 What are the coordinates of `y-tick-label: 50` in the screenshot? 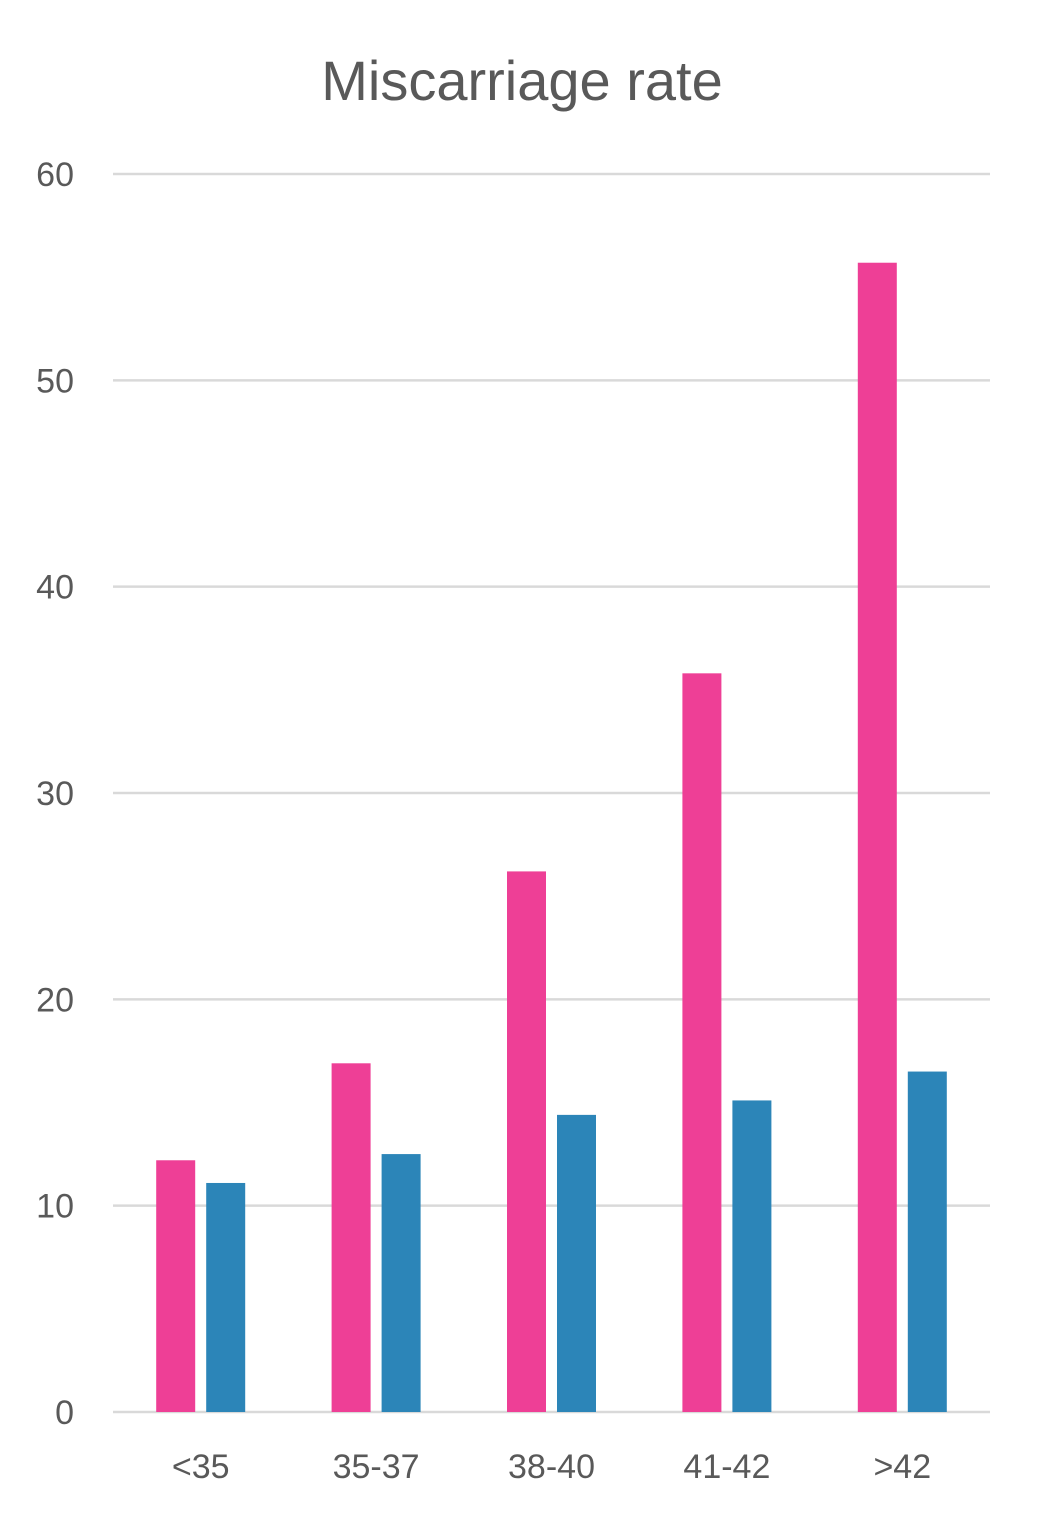 It's located at (55, 381).